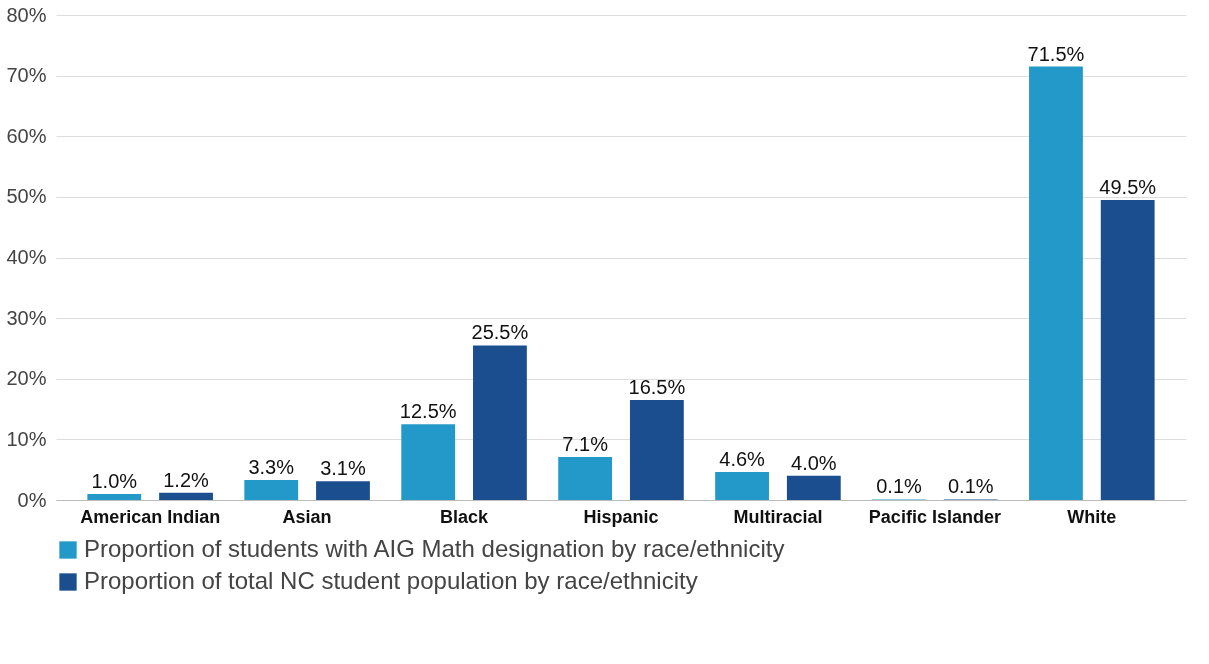 This screenshot has height=664, width=1209. What do you see at coordinates (742, 459) in the screenshot?
I see `data-label: 4.6%` at bounding box center [742, 459].